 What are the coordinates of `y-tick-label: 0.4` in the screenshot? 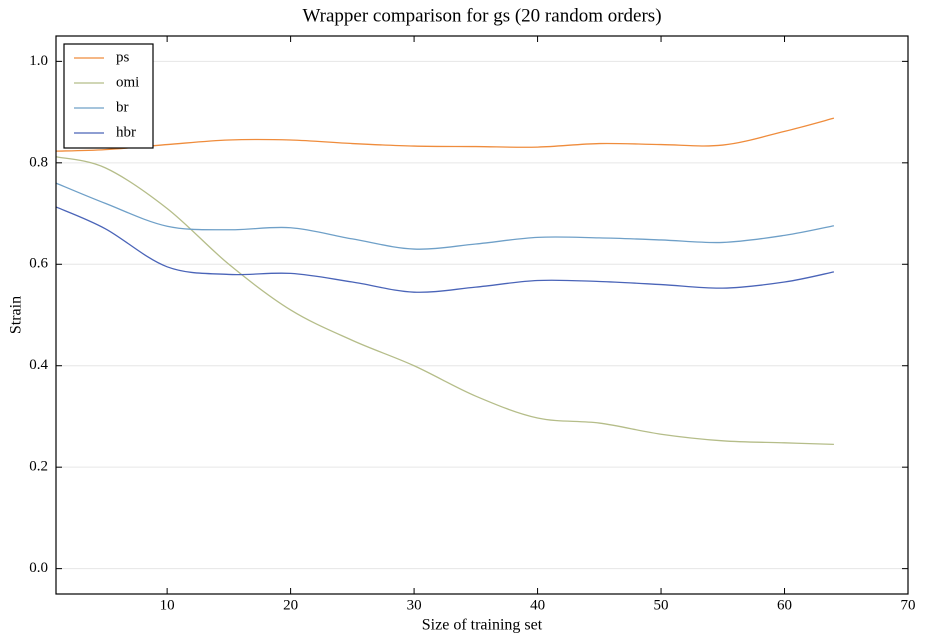 It's located at (38, 365).